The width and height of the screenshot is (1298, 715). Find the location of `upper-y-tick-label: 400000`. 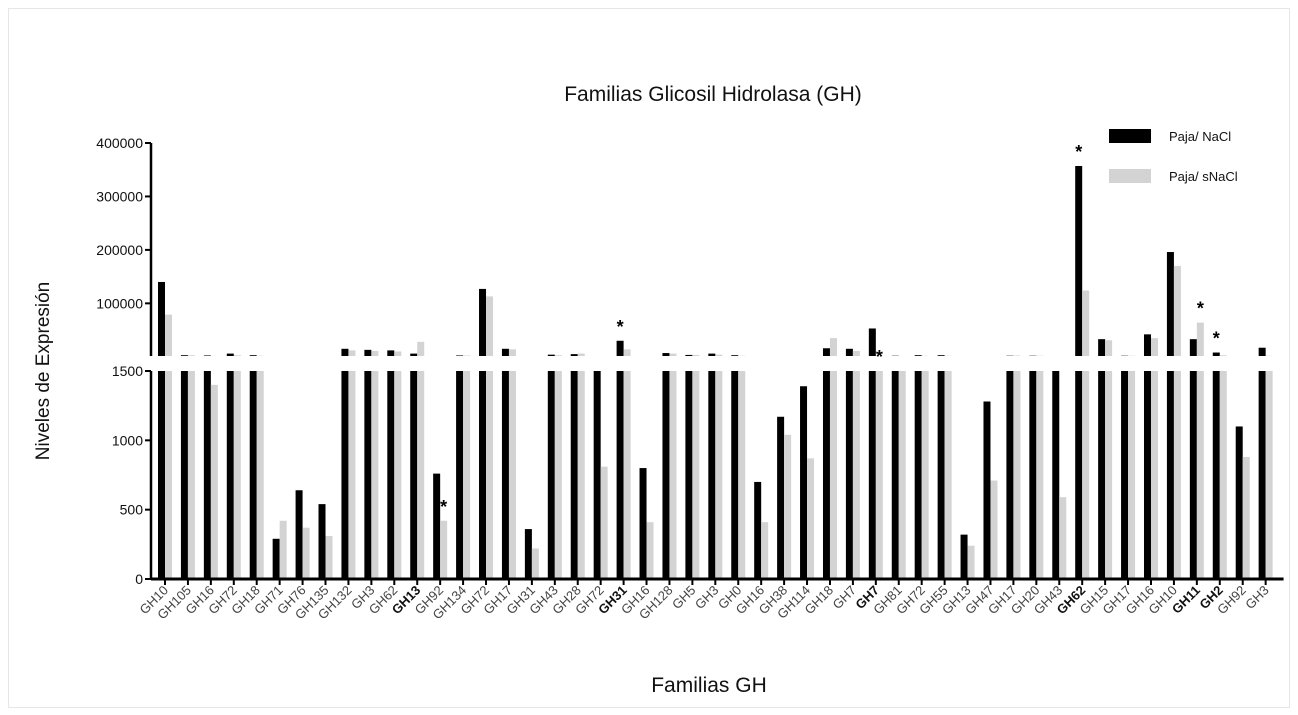

upper-y-tick-label: 400000 is located at coordinates (119, 143).